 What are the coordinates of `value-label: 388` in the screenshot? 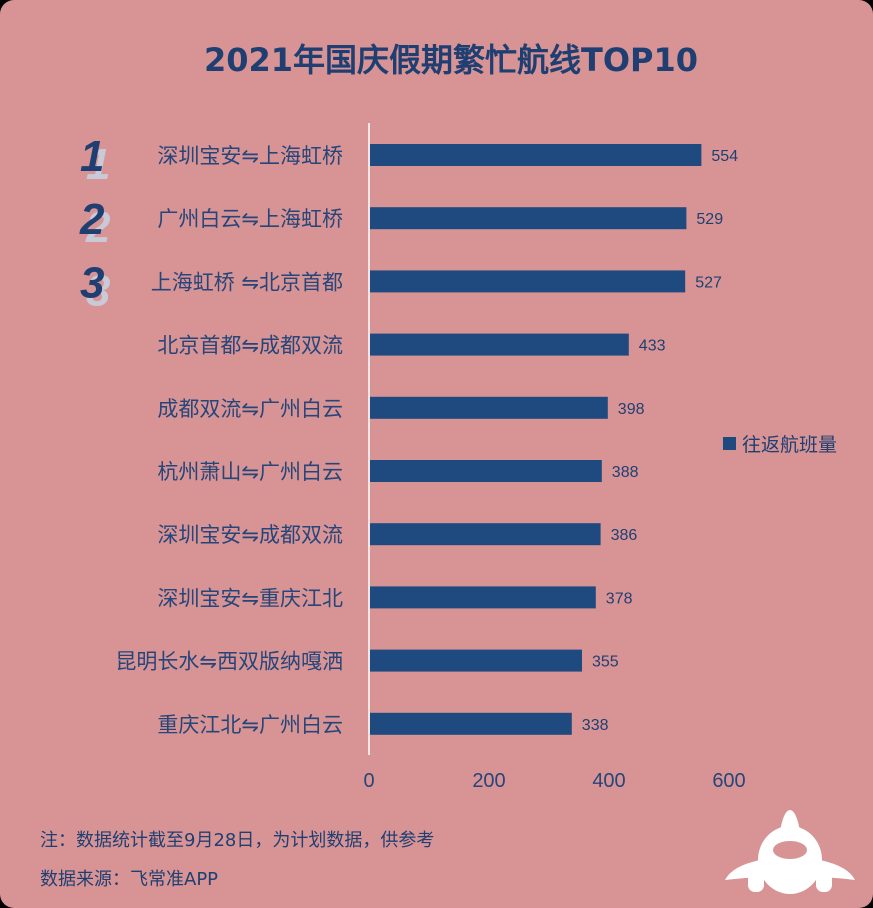 It's located at (625, 472).